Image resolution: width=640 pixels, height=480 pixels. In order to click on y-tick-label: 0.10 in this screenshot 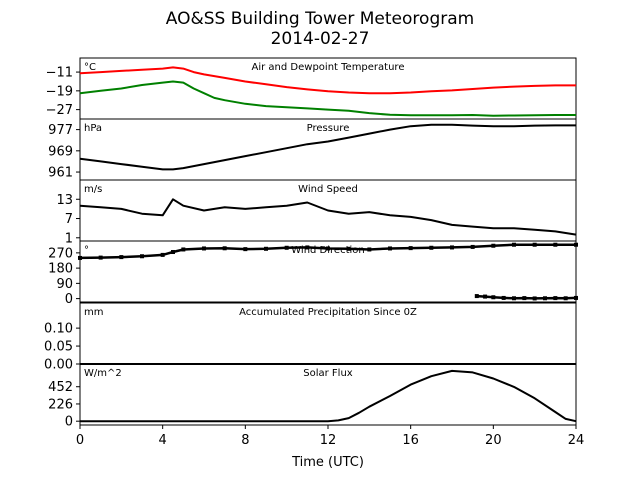, I will do `click(58, 329)`.